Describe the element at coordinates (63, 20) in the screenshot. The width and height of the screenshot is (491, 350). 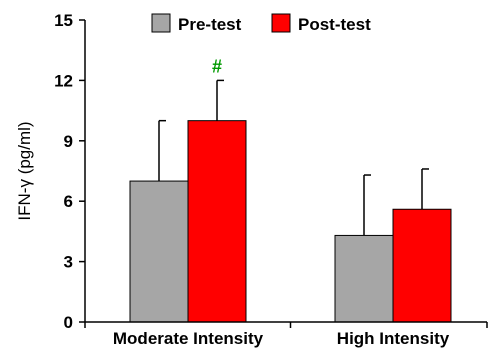
I see `y-tick-label: 15` at that location.